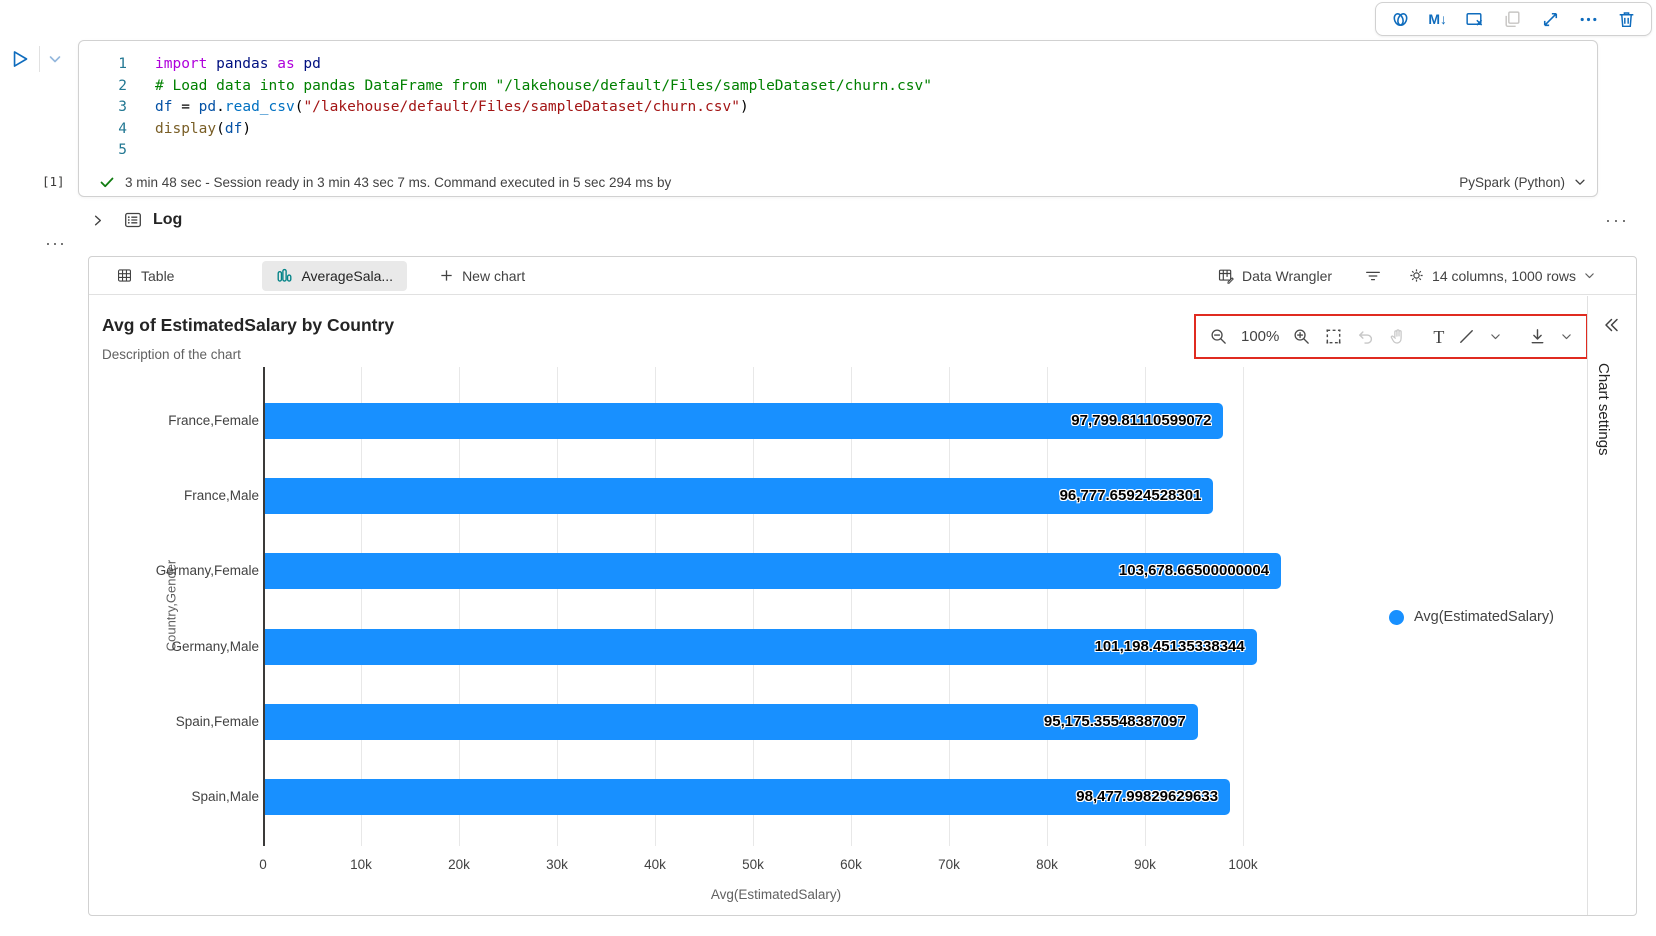 This screenshot has width=1656, height=936. I want to click on bar-value-label: 96,777.65924528301, so click(1130, 496).